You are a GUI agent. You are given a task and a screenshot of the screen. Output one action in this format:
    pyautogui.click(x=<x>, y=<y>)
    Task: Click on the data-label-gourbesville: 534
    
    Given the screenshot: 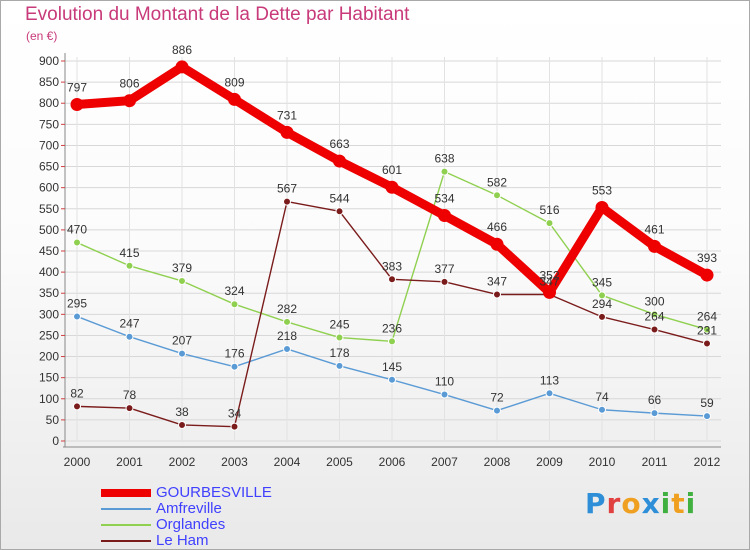 What is the action you would take?
    pyautogui.click(x=444, y=199)
    